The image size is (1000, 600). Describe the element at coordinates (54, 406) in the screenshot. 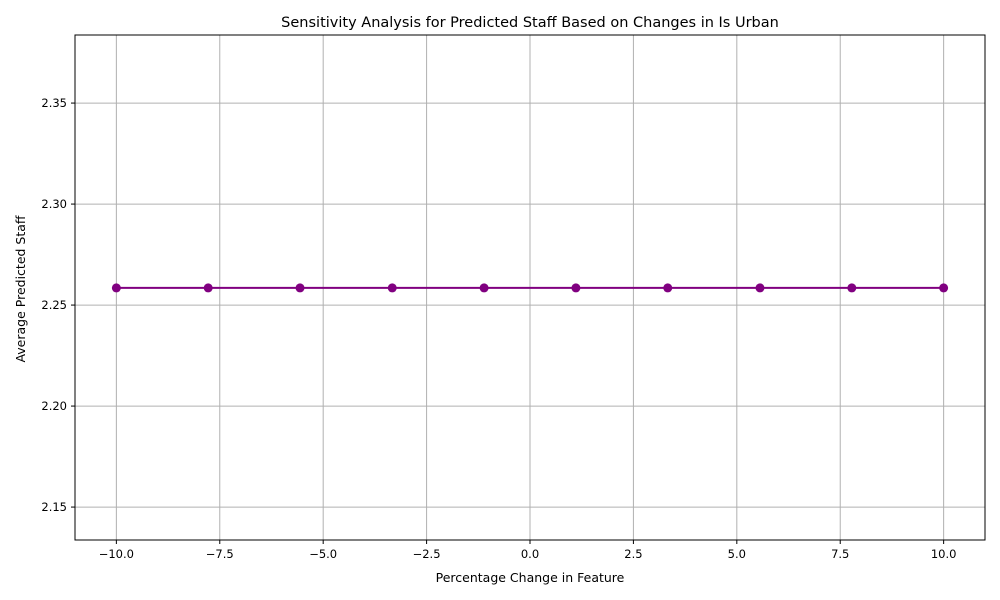

I see `y-tick-label: 2.20` at that location.